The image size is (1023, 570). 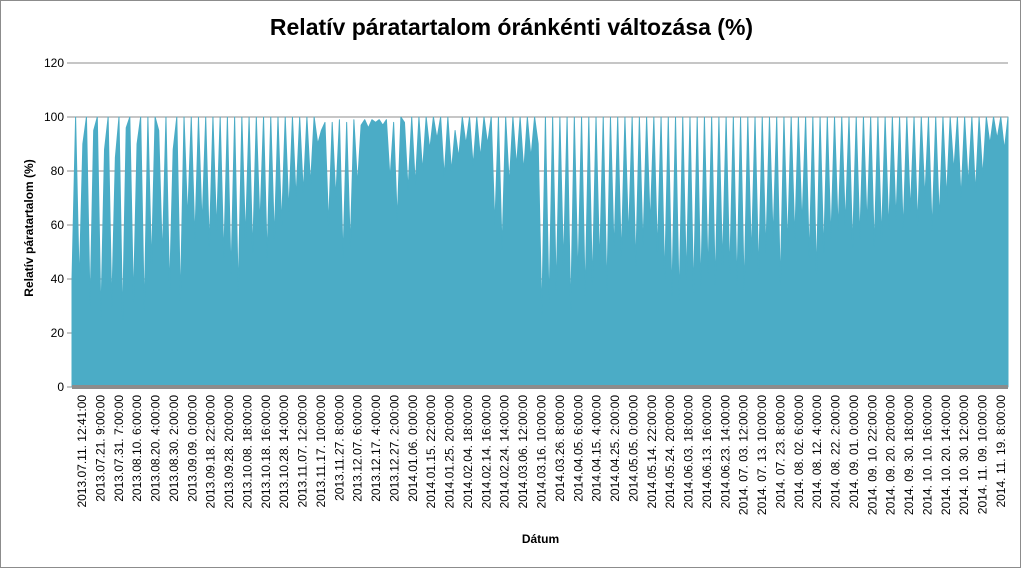 What do you see at coordinates (505, 452) in the screenshot?
I see `x-tick-label: 2014.02.24. 14:00:00` at bounding box center [505, 452].